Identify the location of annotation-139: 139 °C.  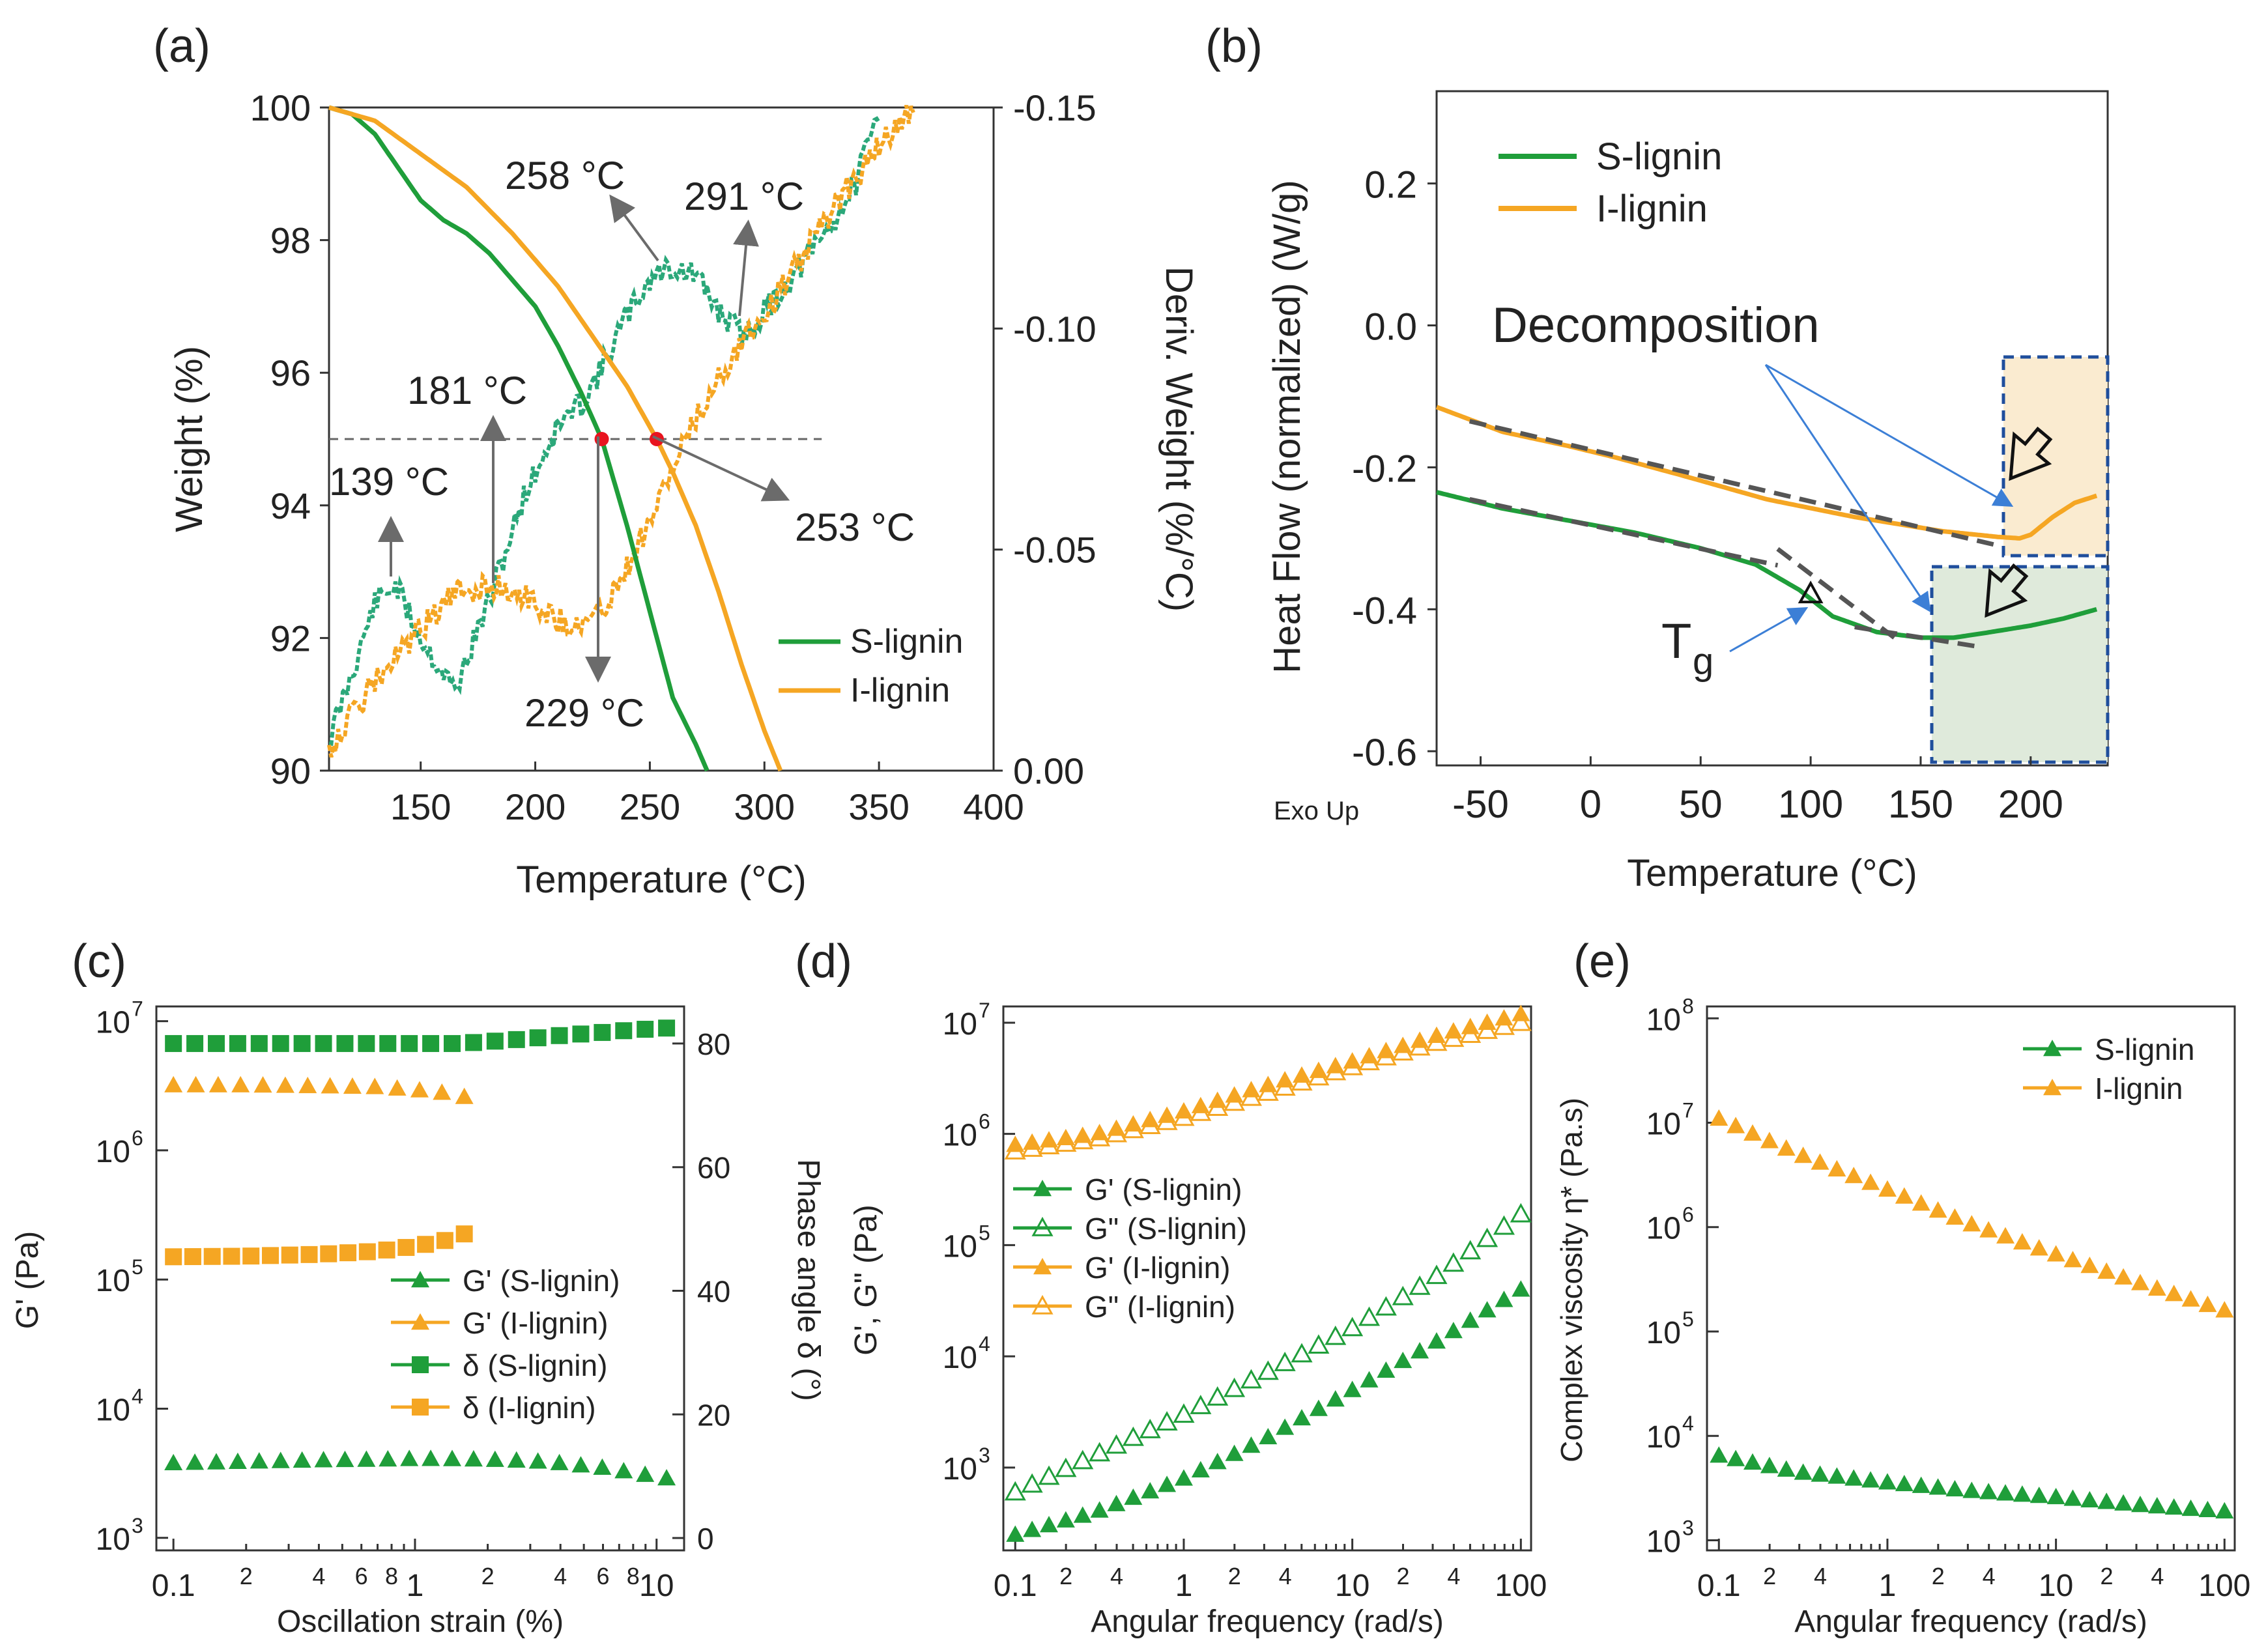
(389, 482).